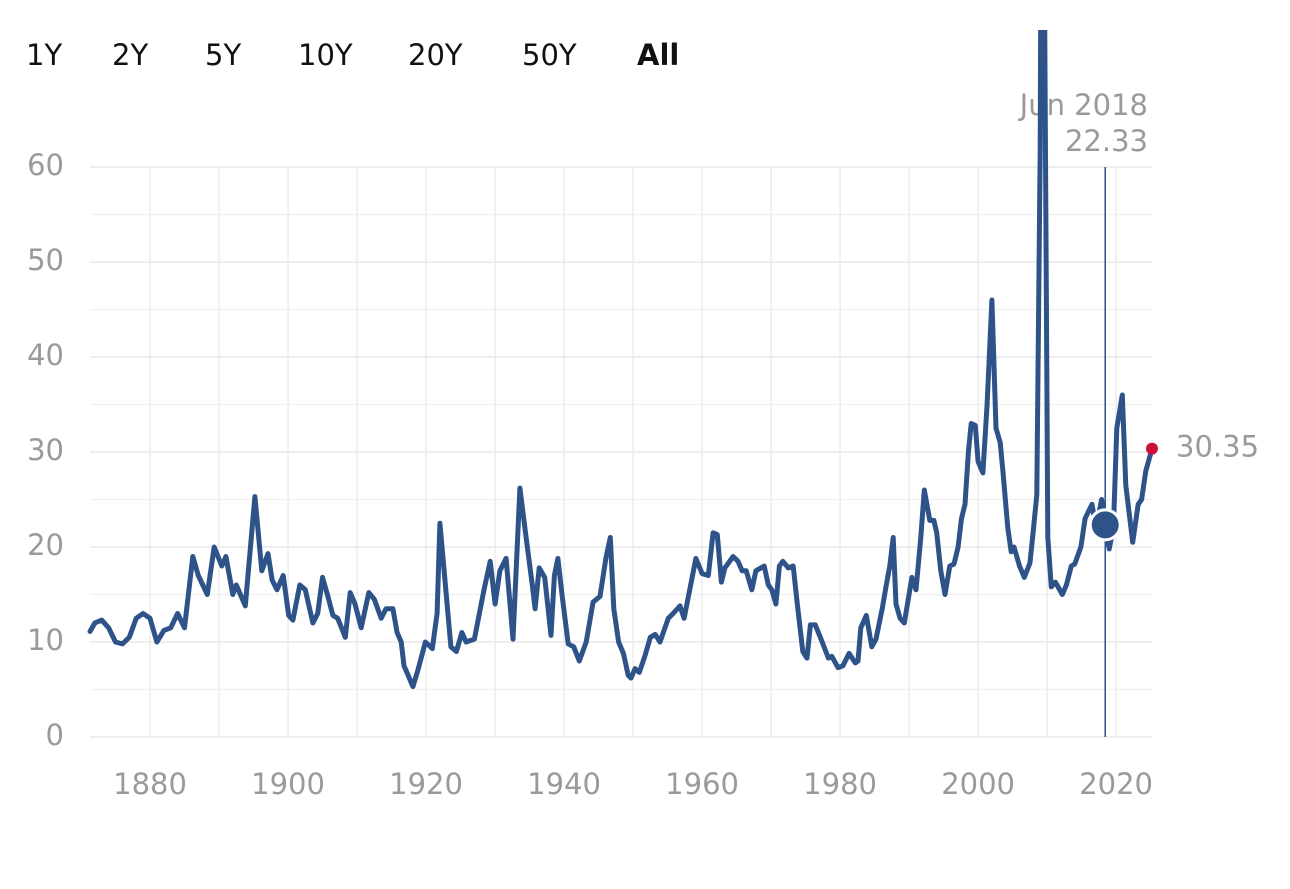 The width and height of the screenshot is (1290, 889). Describe the element at coordinates (978, 784) in the screenshot. I see `x-tick-label: 2000` at that location.